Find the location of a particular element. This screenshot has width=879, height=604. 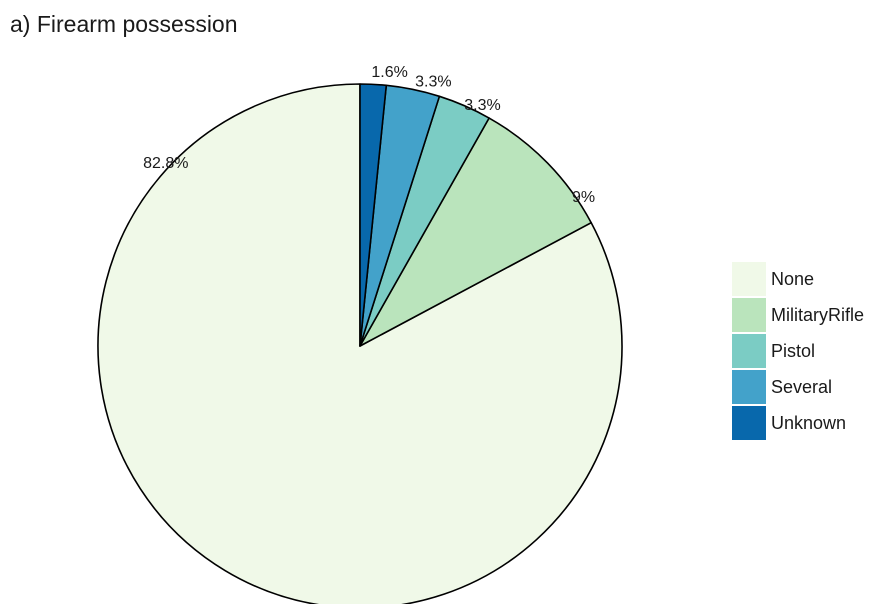

legend-swatch-several is located at coordinates (749, 387).